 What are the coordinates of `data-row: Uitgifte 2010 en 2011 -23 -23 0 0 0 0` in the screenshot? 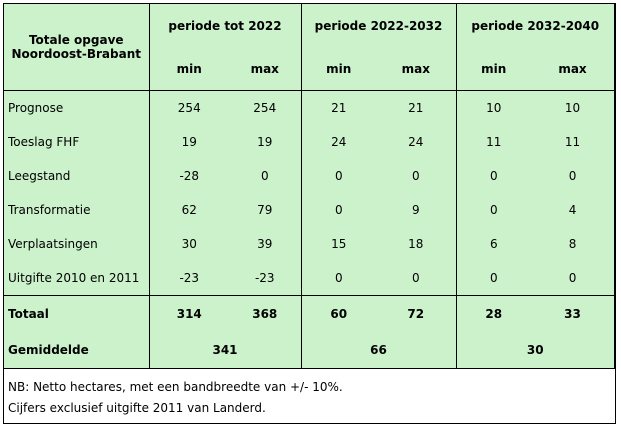 It's located at (310, 278).